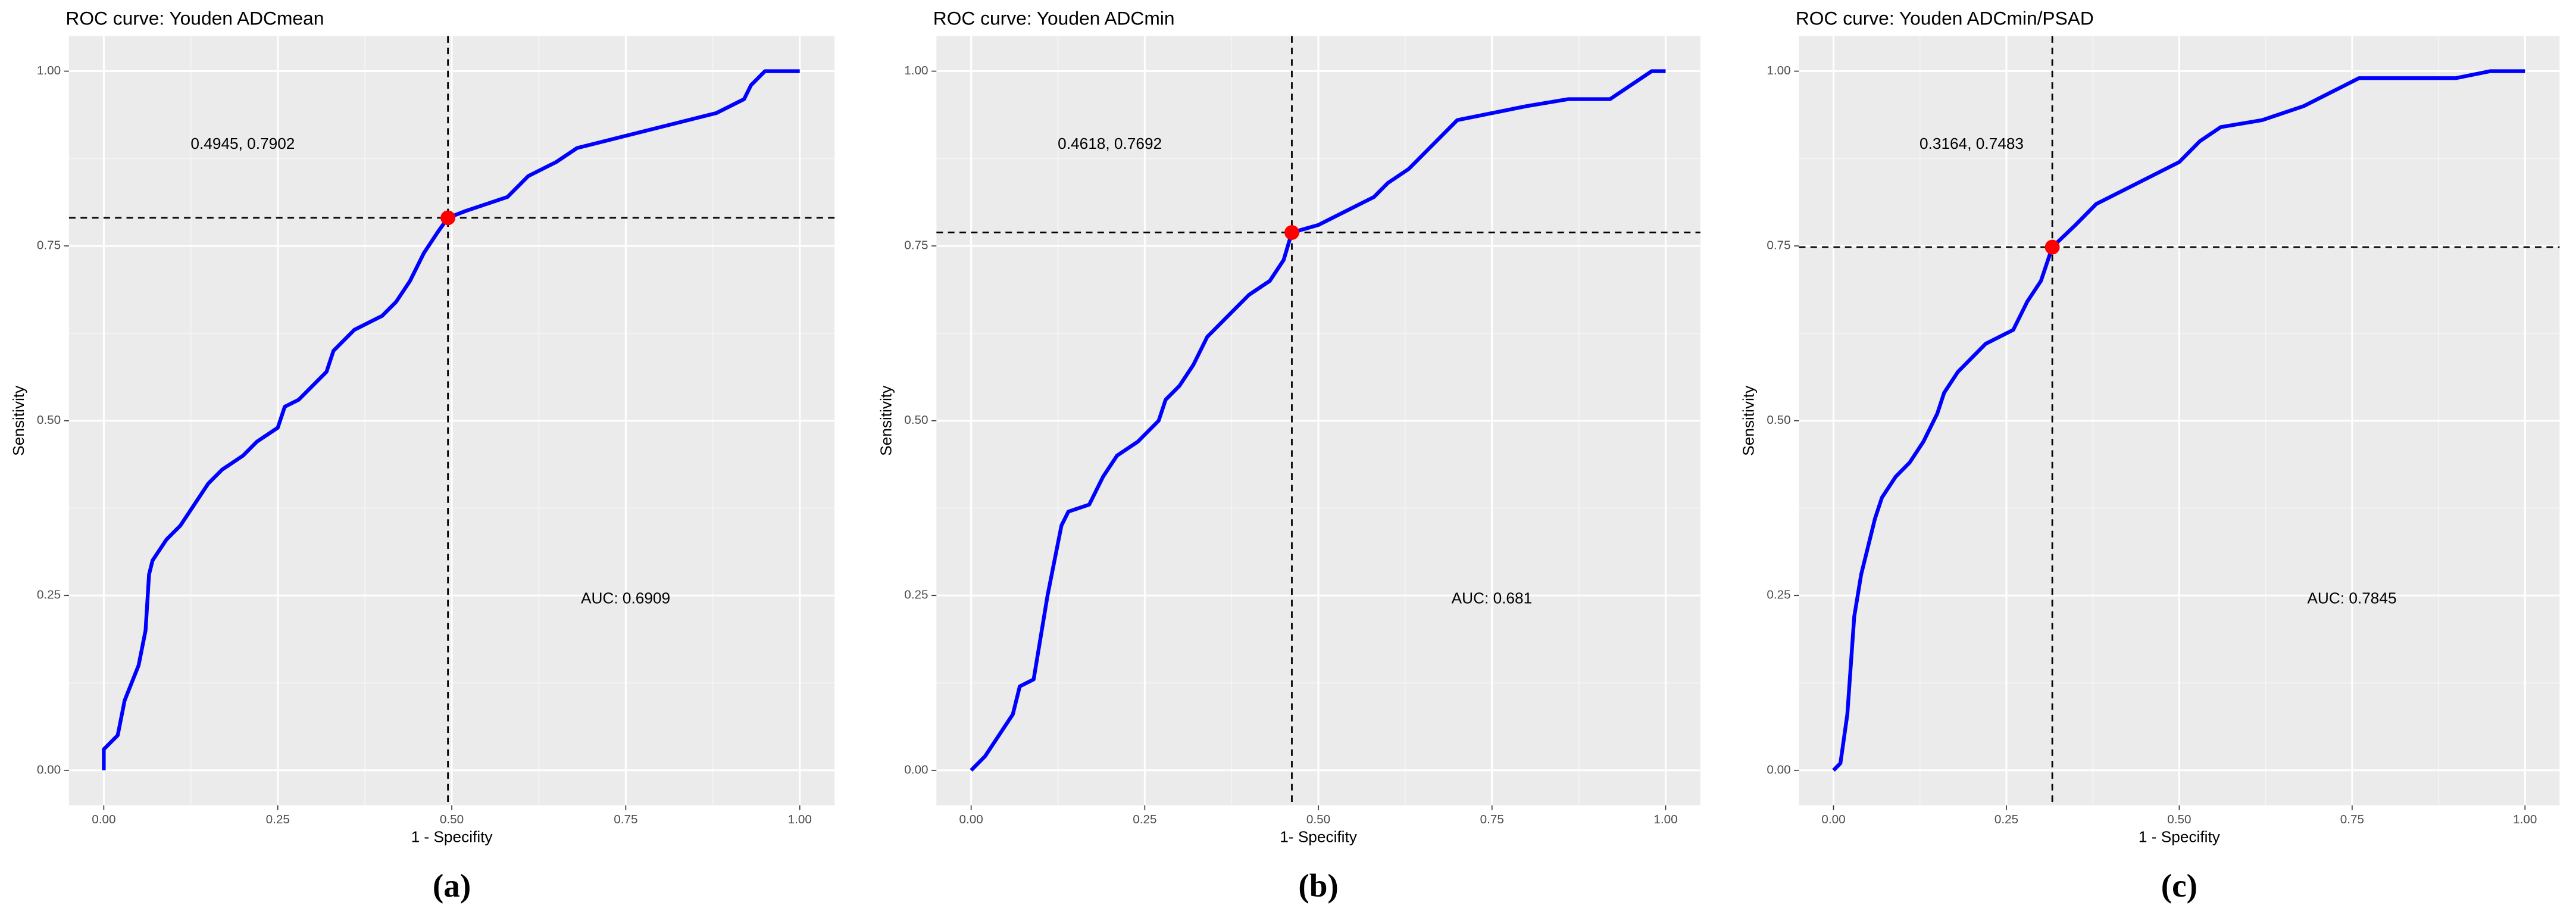 This screenshot has width=2576, height=918. Describe the element at coordinates (1054, 18) in the screenshot. I see `chart-title: ROC curve: Youden ADCmin` at that location.